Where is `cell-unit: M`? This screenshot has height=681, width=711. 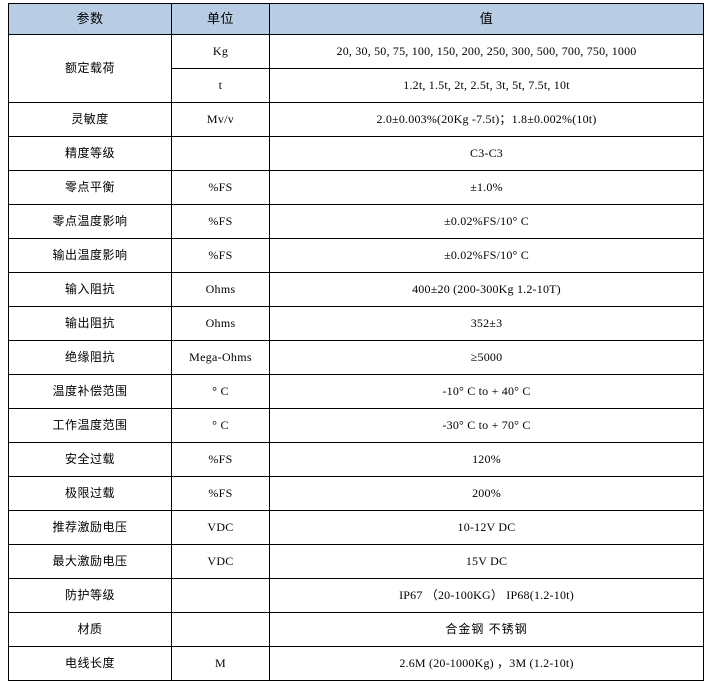 cell-unit: M is located at coordinates (220, 663).